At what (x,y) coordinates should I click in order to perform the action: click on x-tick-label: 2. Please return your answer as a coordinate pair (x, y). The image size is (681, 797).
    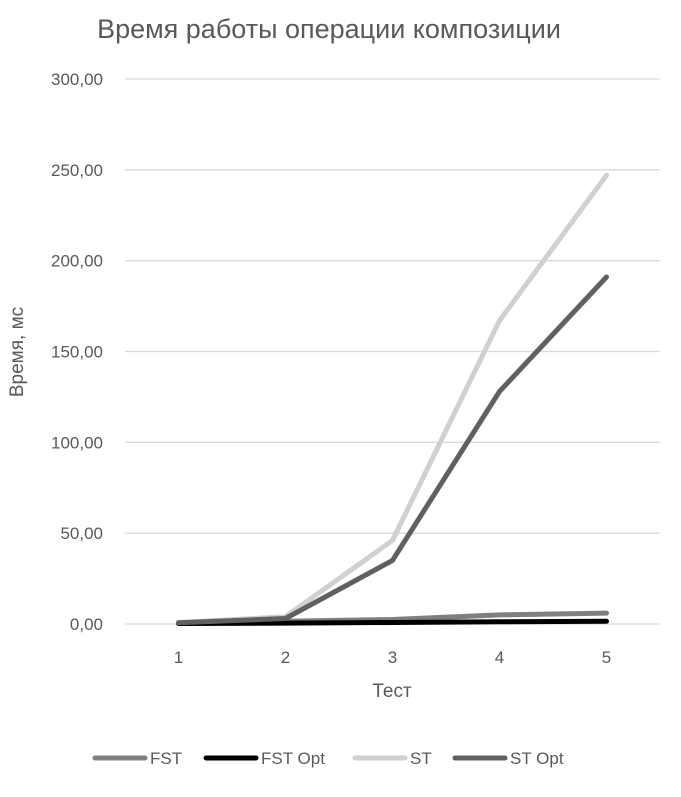
    Looking at the image, I should click on (285, 657).